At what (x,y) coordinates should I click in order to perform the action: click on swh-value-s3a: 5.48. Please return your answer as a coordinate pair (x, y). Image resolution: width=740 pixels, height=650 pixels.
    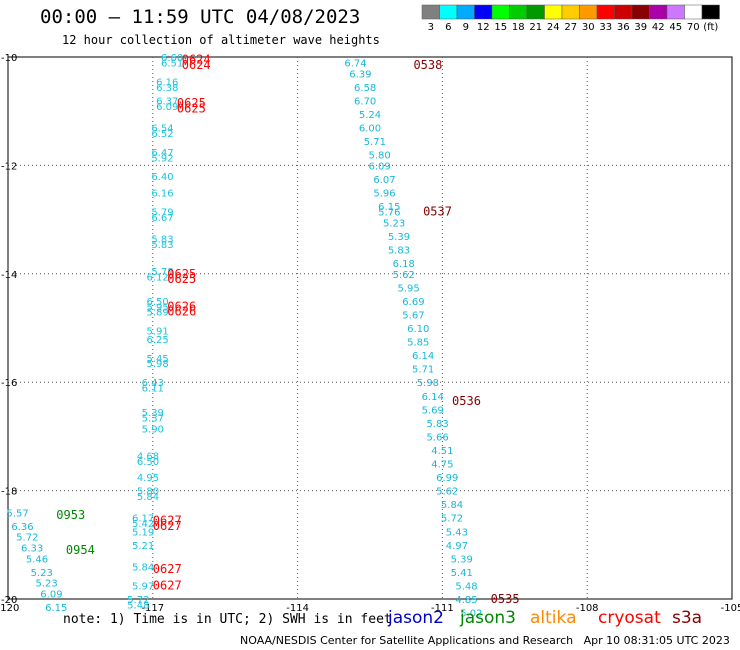
    Looking at the image, I should click on (466, 586).